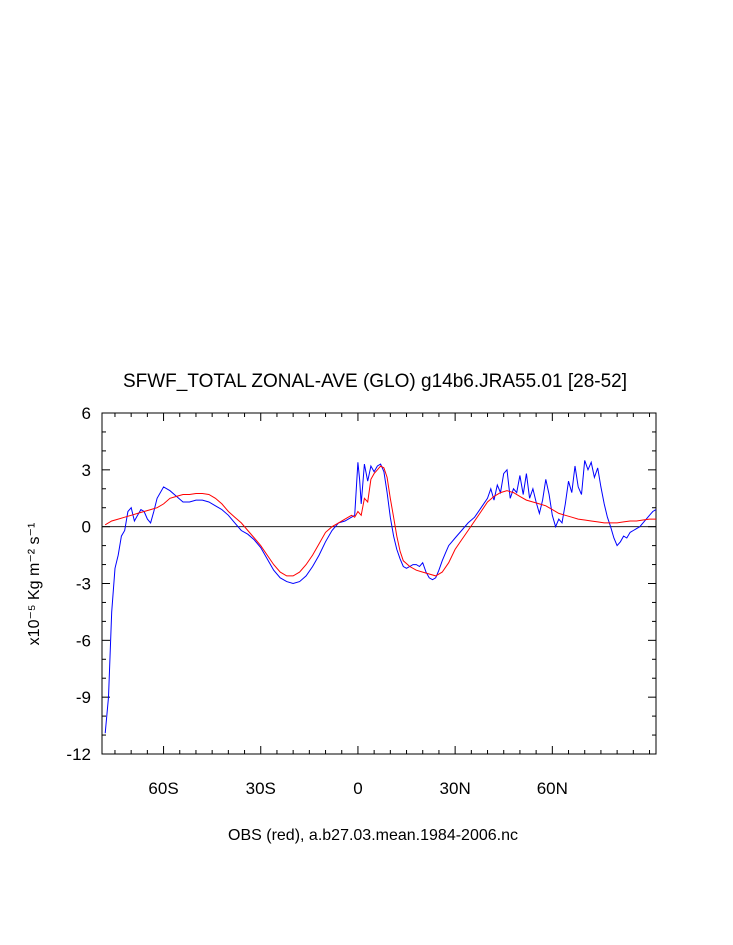 The width and height of the screenshot is (733, 945). I want to click on y-tick-label: -3, so click(83, 584).